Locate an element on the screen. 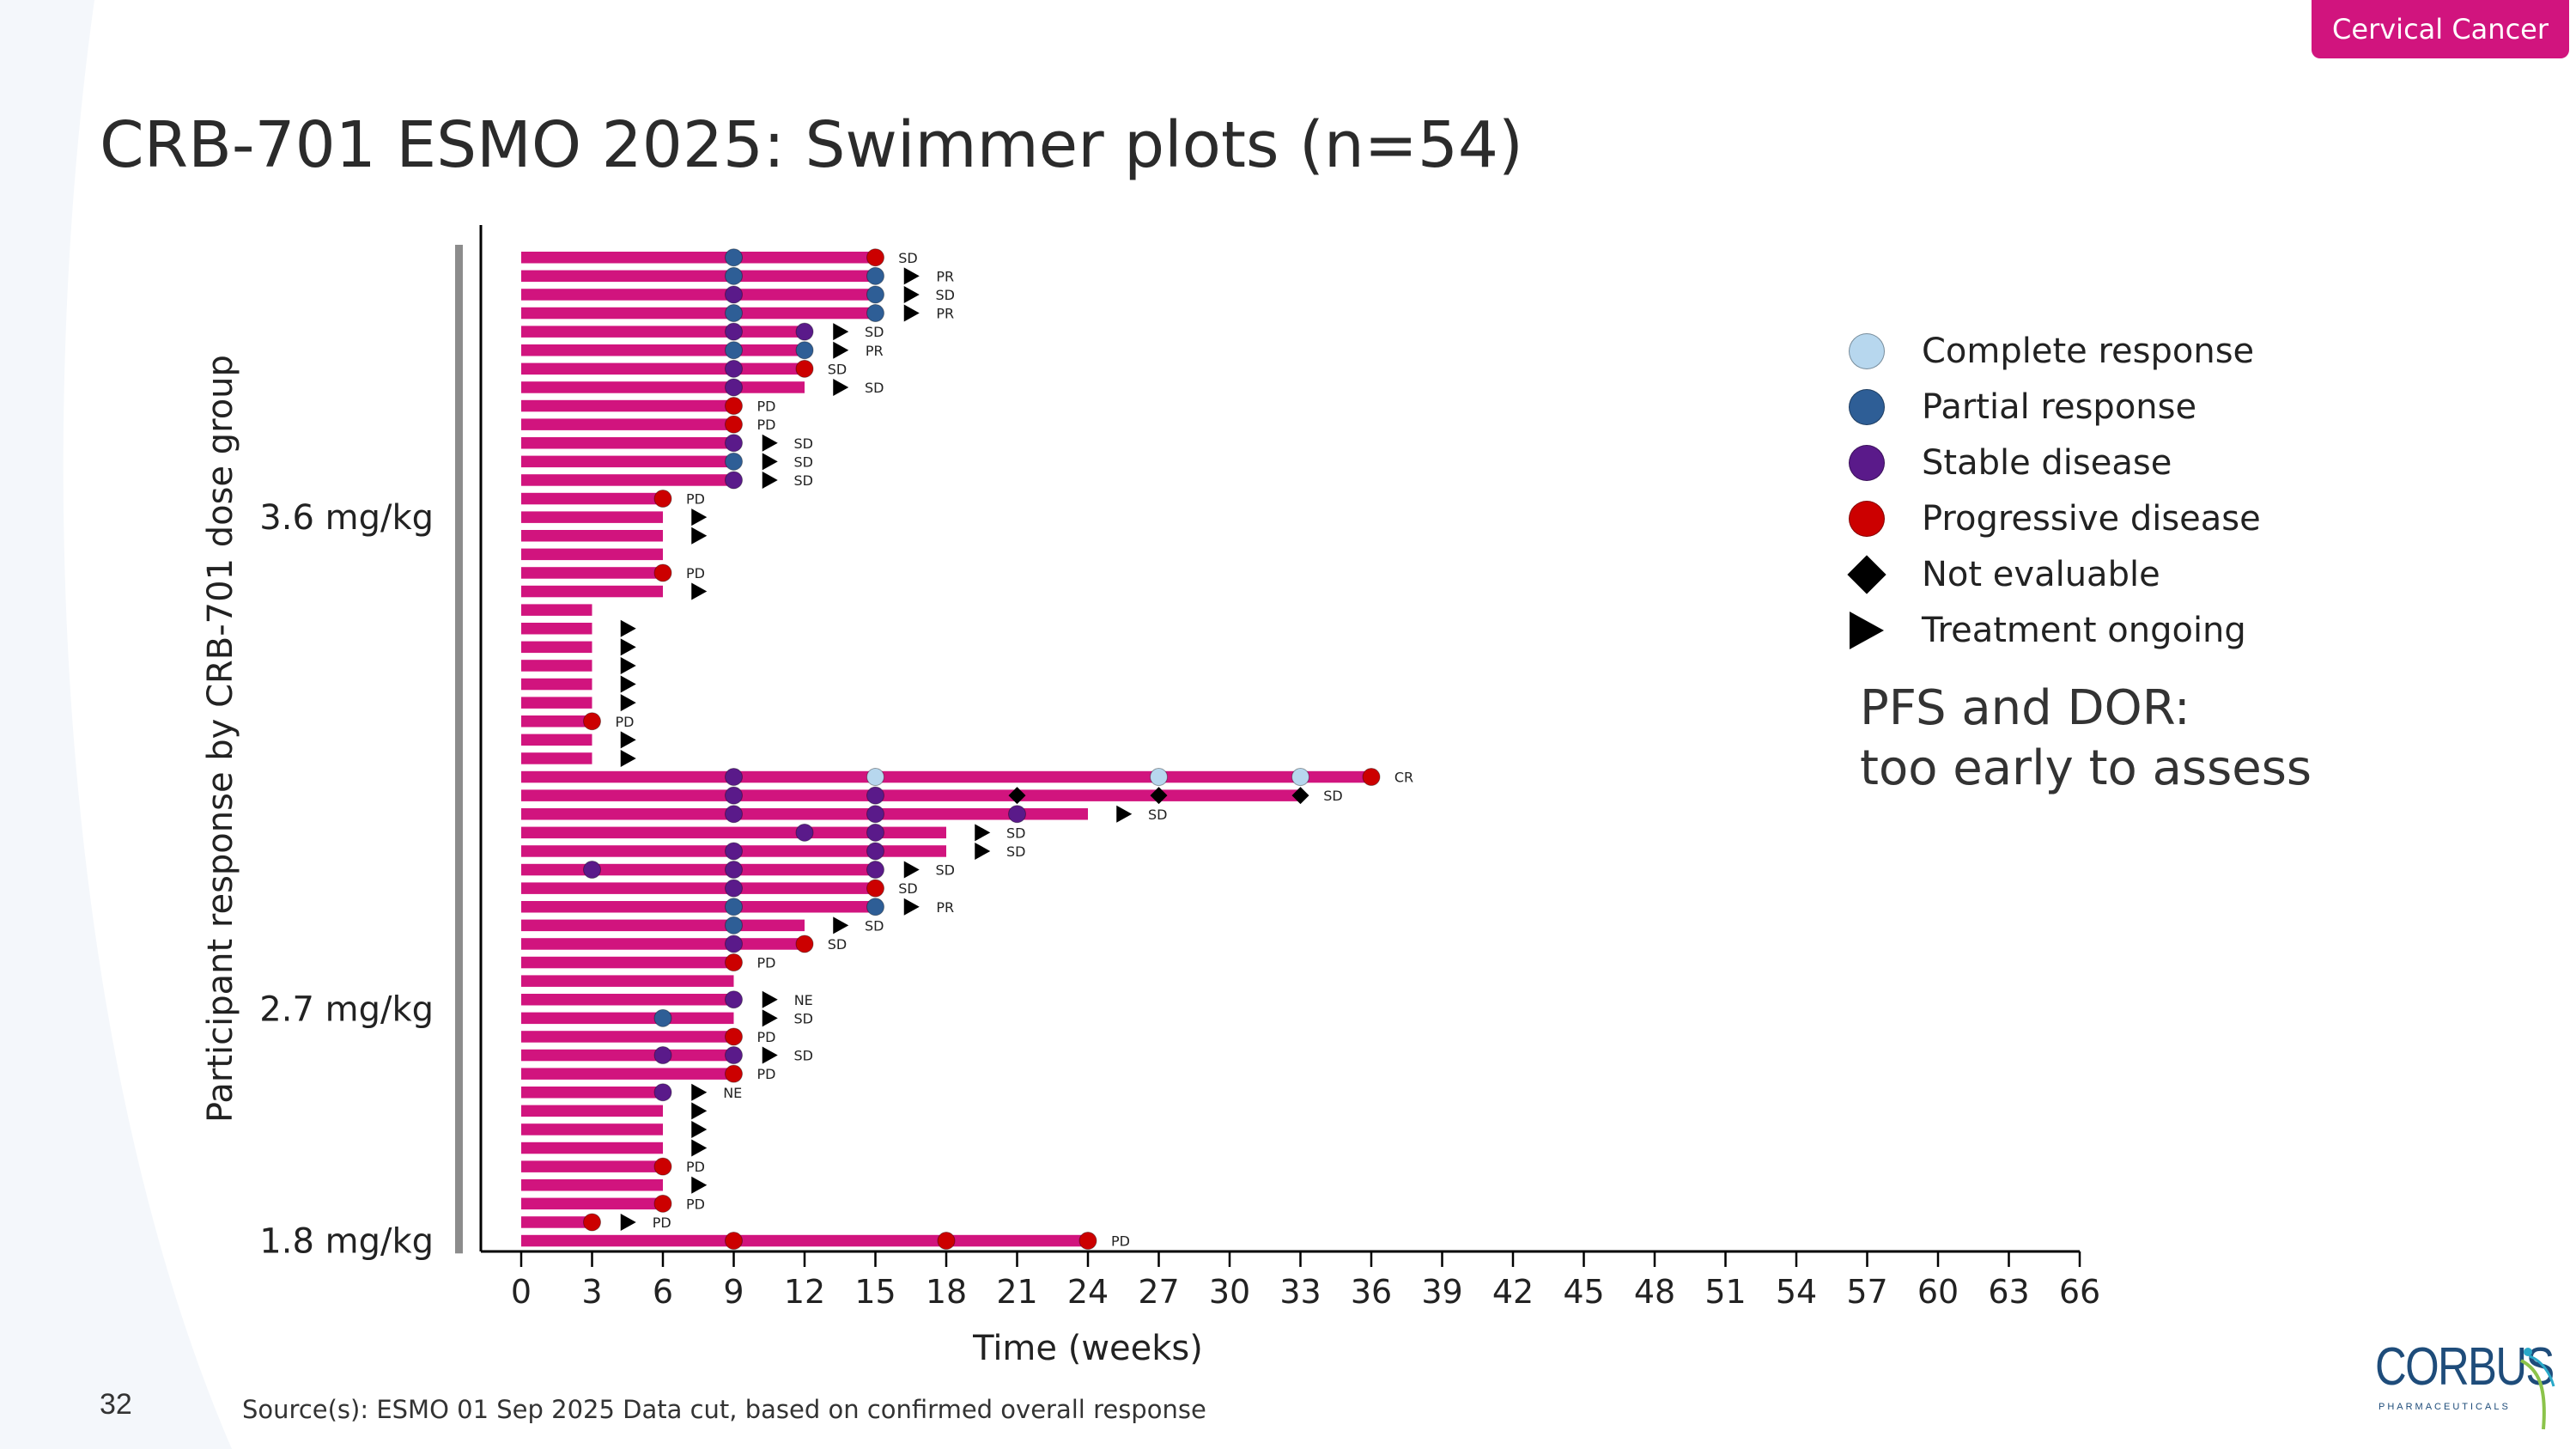  legend-item: Partial response is located at coordinates (2155, 407).